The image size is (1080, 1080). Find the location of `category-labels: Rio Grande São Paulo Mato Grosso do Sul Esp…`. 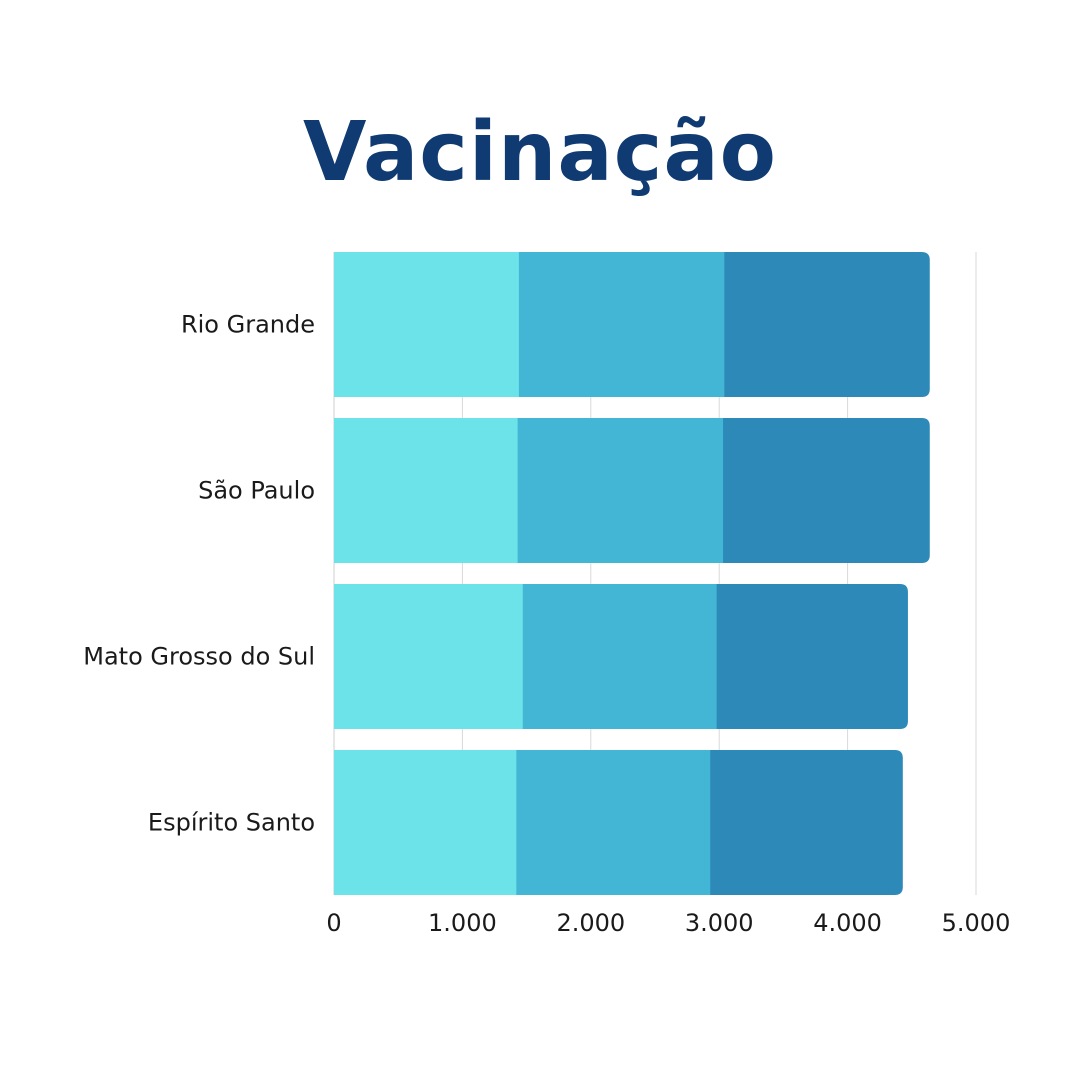

category-labels: Rio Grande São Paulo Mato Grosso do Sul Esp… is located at coordinates (199, 574).